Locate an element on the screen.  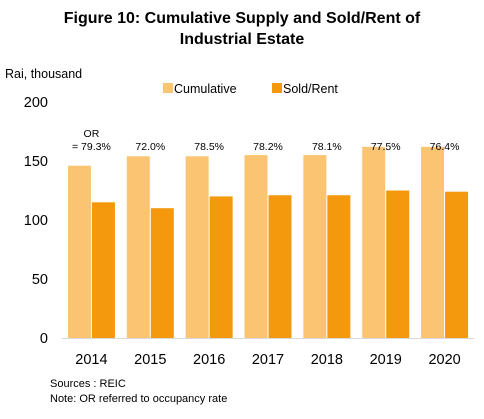
legend-swatch-sold-rent is located at coordinates (277, 88).